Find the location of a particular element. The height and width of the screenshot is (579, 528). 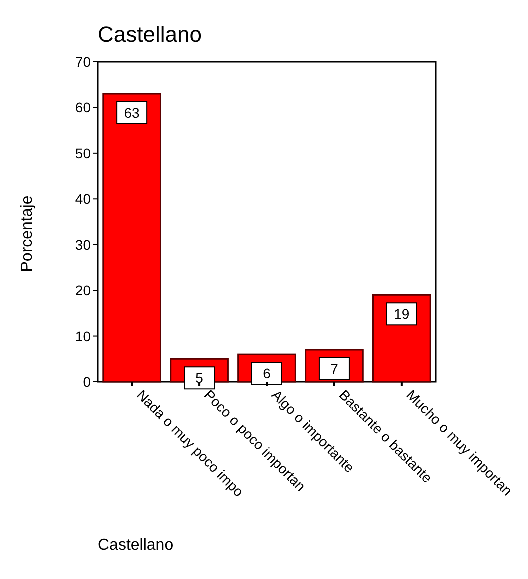

x-axis-title: Castellano is located at coordinates (136, 545).